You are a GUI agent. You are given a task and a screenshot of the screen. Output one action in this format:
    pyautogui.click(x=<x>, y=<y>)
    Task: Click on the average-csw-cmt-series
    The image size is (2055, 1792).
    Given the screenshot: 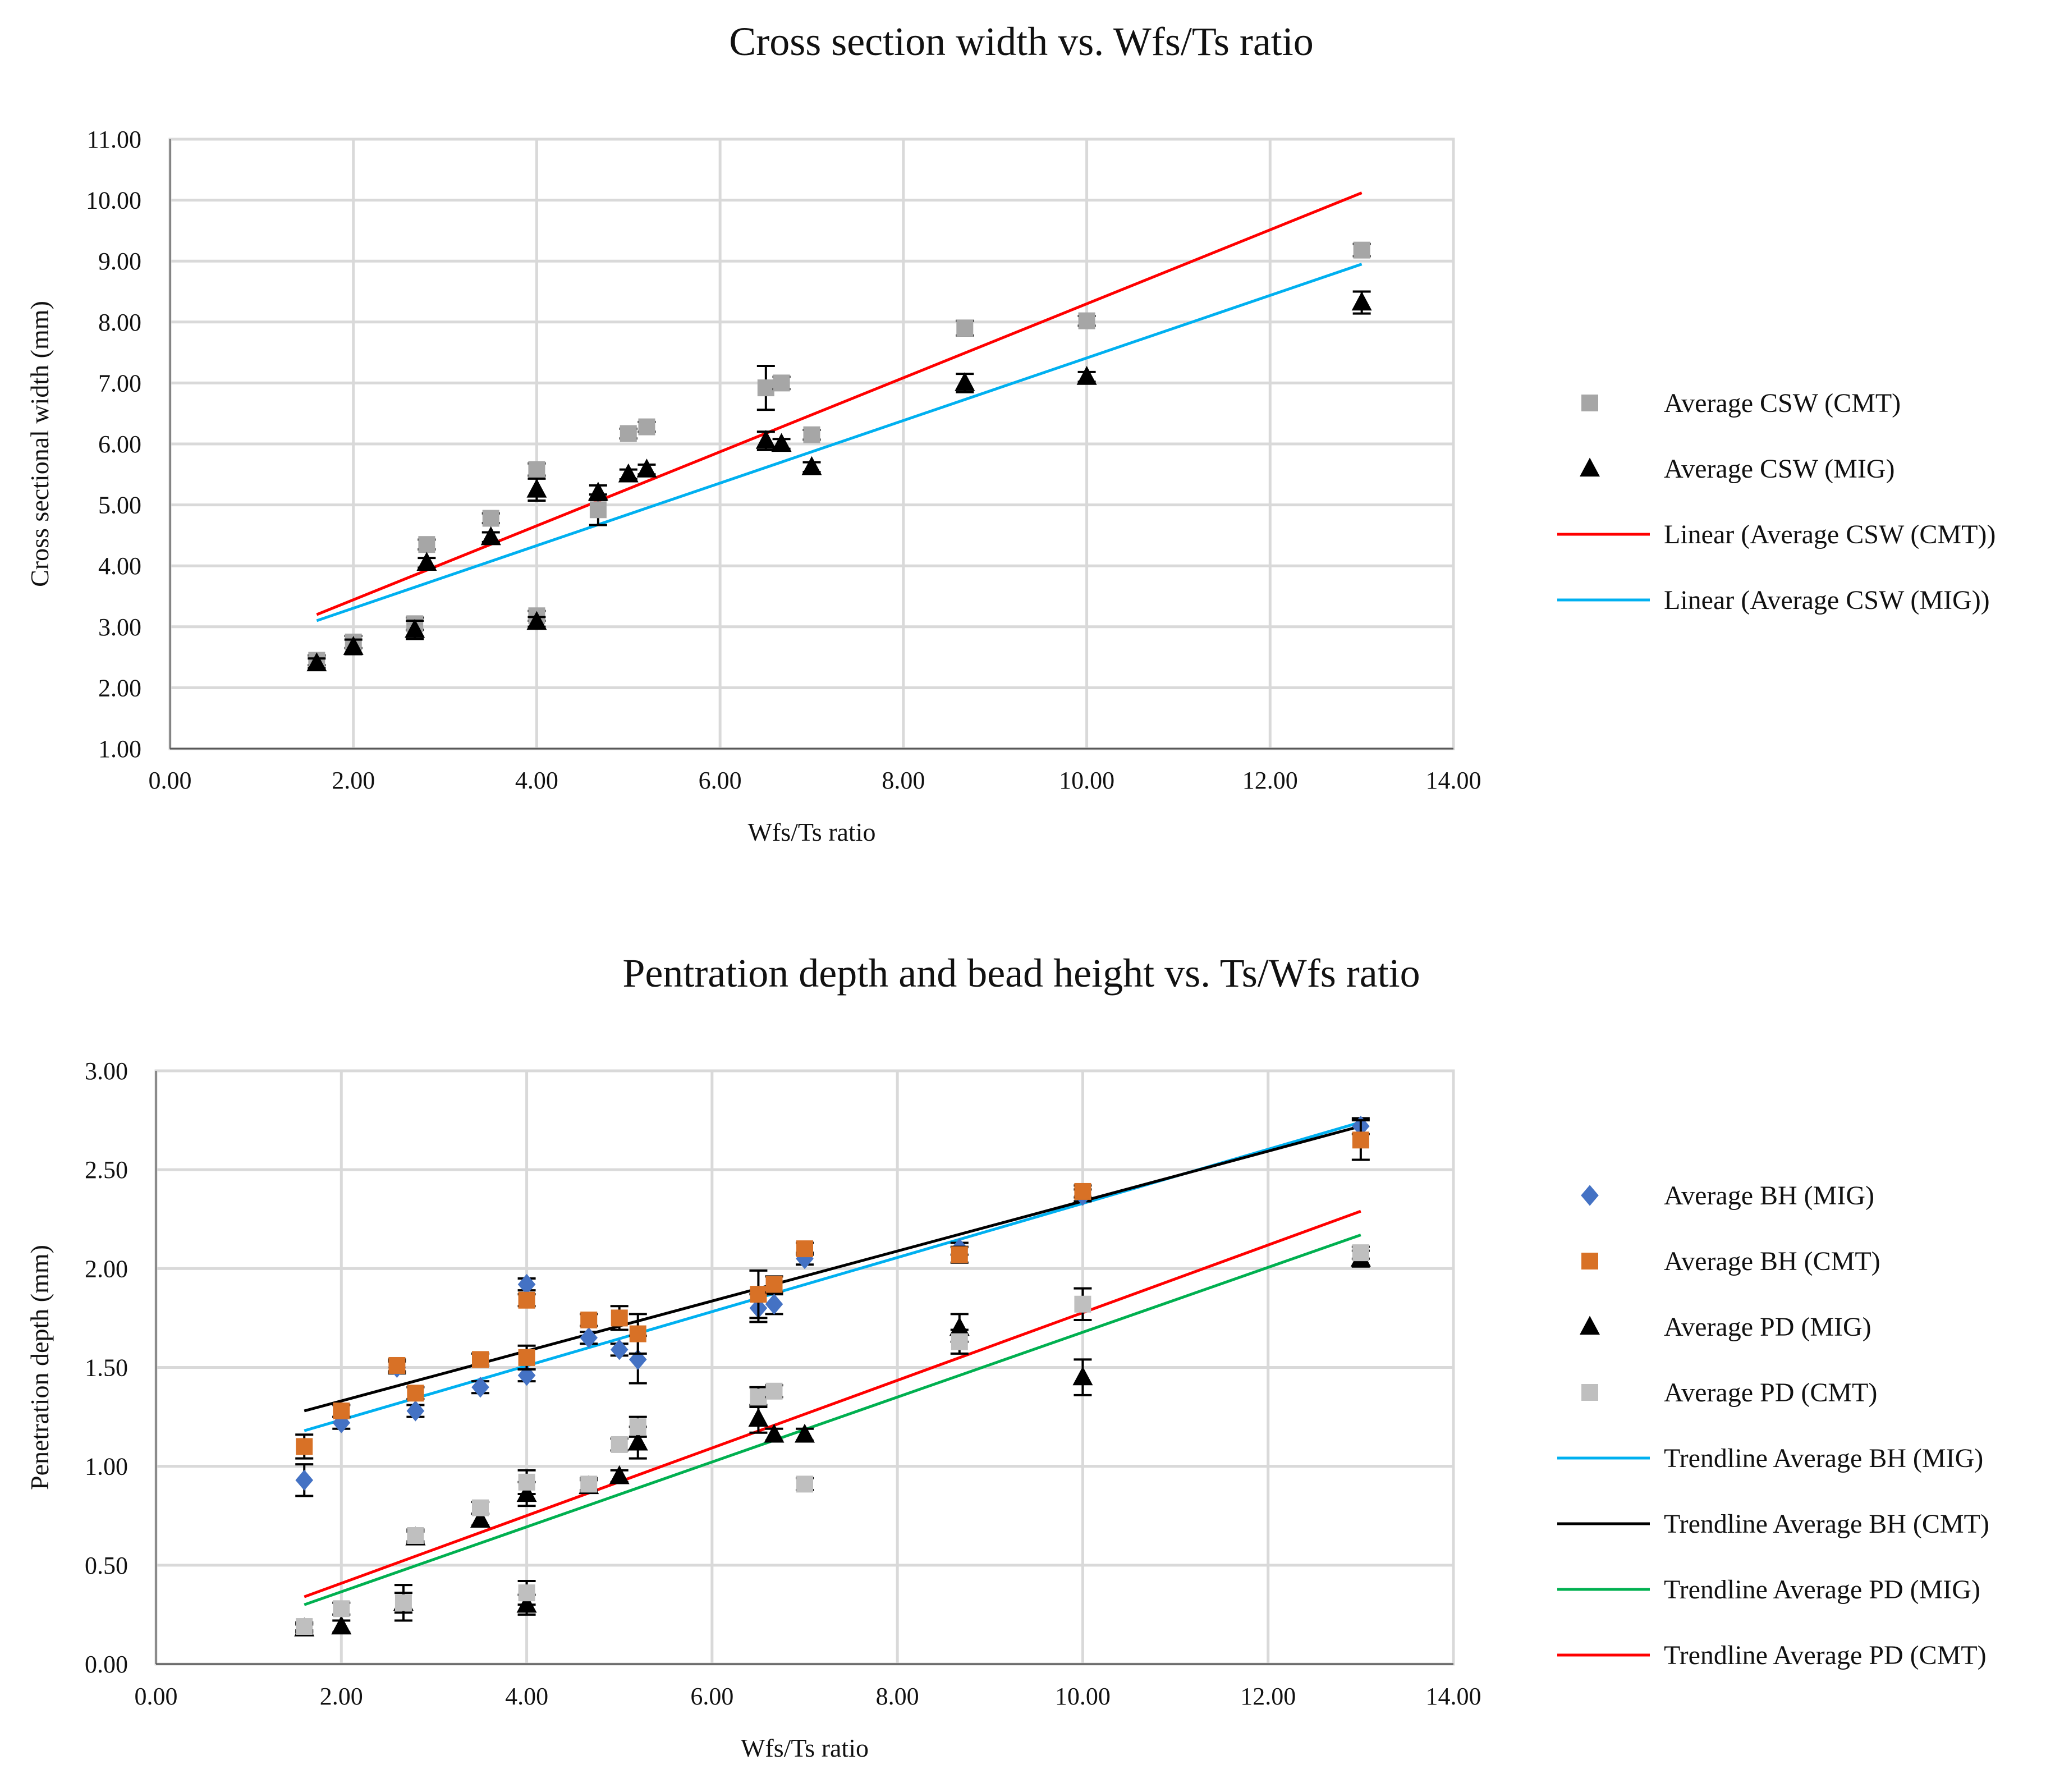 What is the action you would take?
    pyautogui.click(x=839, y=455)
    